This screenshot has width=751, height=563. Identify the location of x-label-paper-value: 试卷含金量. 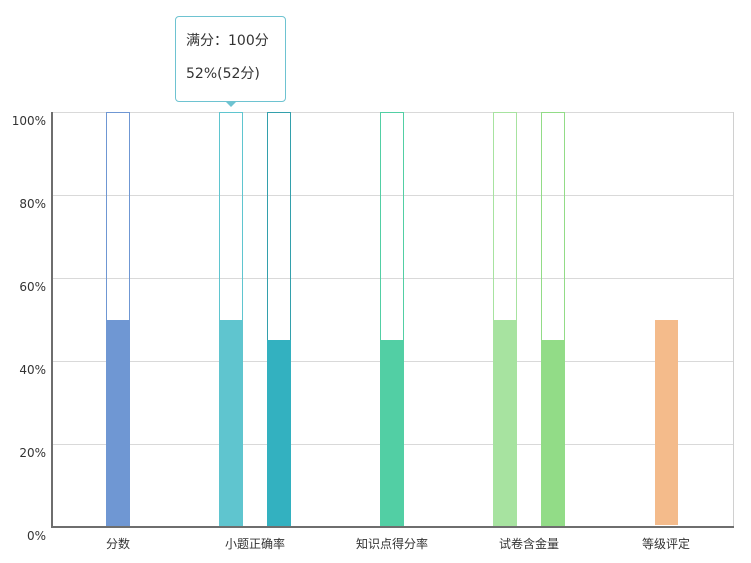
(528, 544).